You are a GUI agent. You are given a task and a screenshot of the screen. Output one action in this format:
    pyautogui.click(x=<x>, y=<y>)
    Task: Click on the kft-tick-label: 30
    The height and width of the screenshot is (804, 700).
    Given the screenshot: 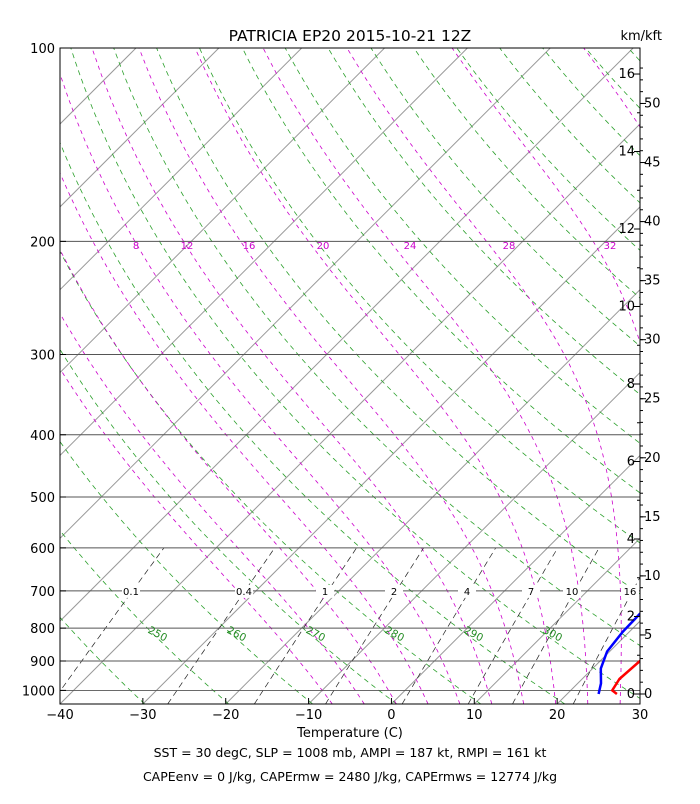 What is the action you would take?
    pyautogui.click(x=652, y=340)
    